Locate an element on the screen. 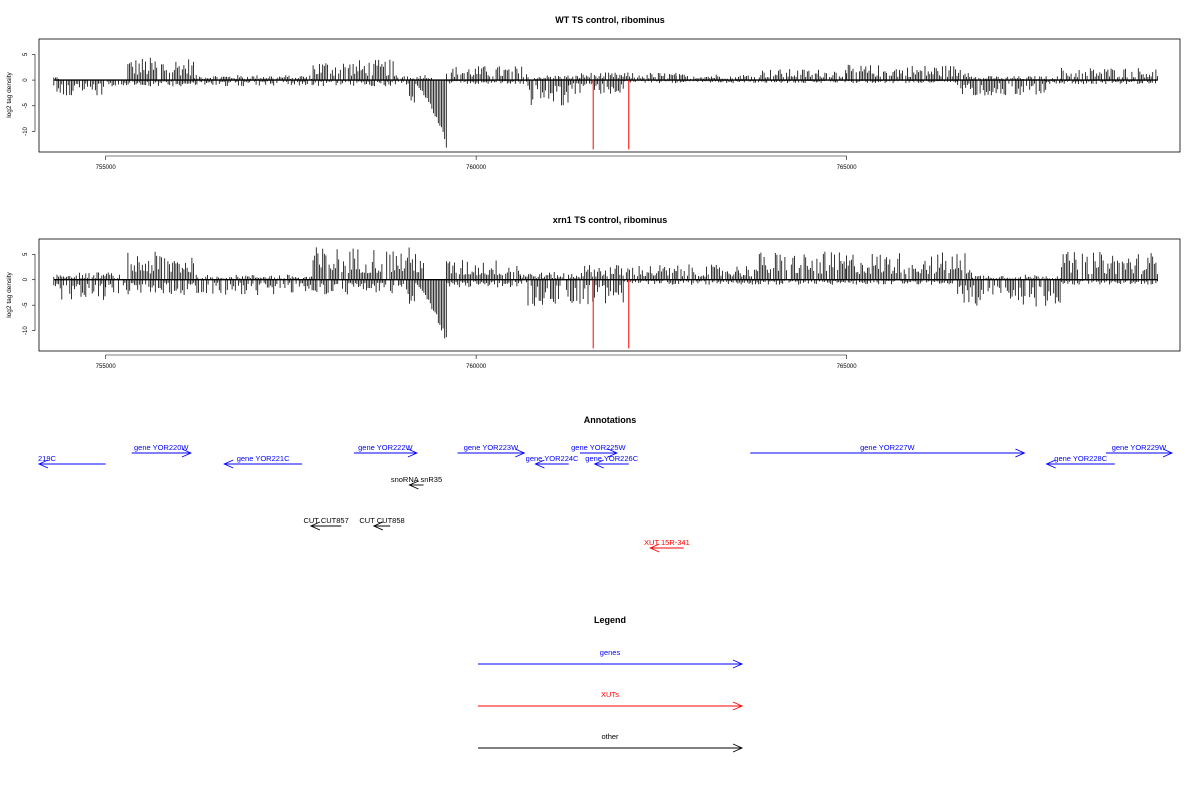 The width and height of the screenshot is (1200, 800). xrn1-reverse-signal is located at coordinates (605, 309).